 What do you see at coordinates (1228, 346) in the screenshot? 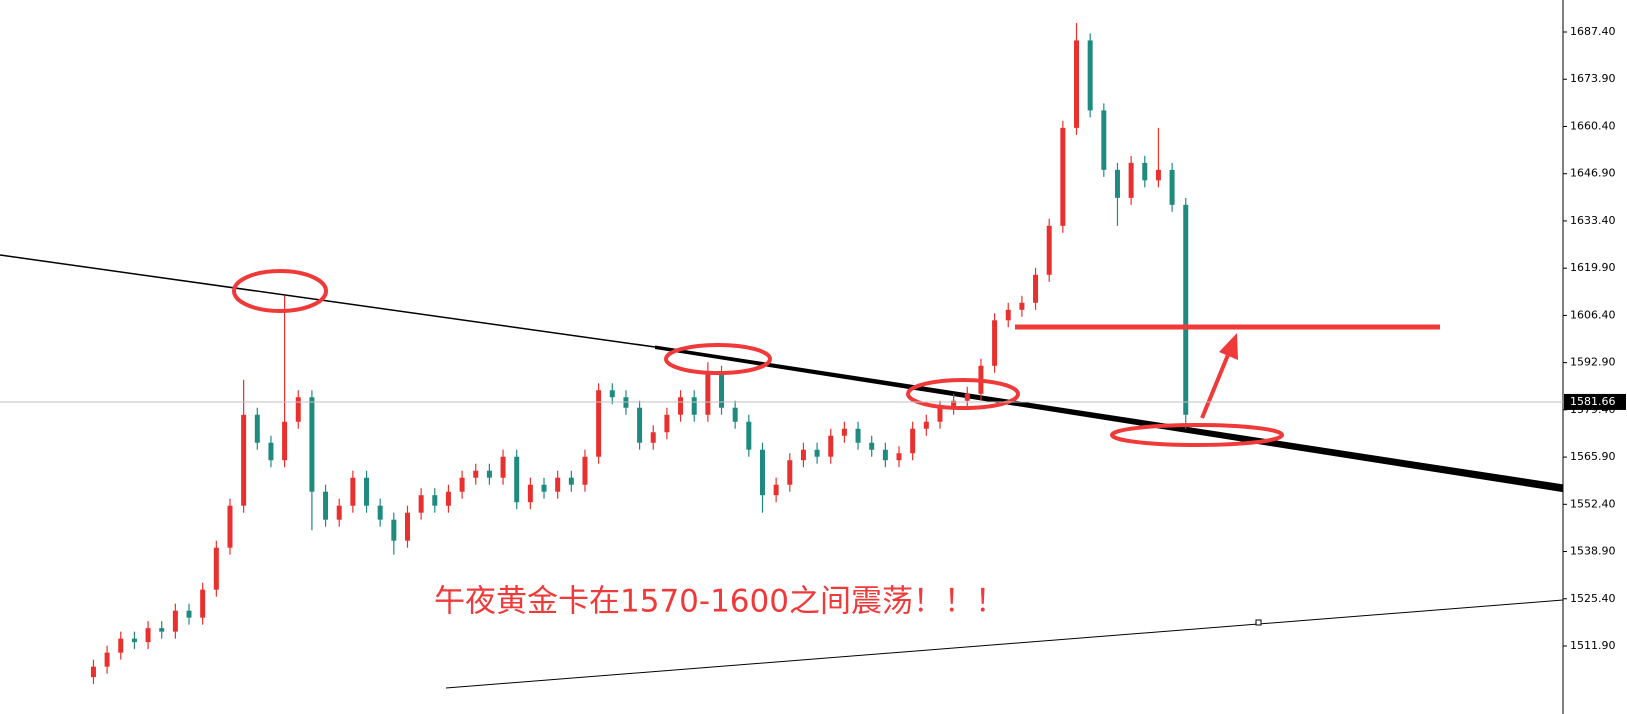
I see `red-arrowhead` at bounding box center [1228, 346].